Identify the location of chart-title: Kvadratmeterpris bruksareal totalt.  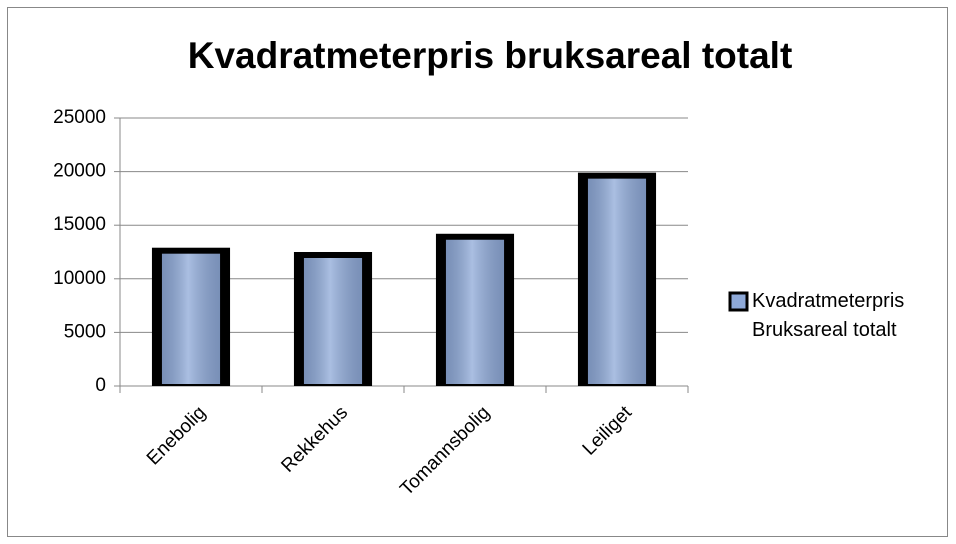
(490, 55).